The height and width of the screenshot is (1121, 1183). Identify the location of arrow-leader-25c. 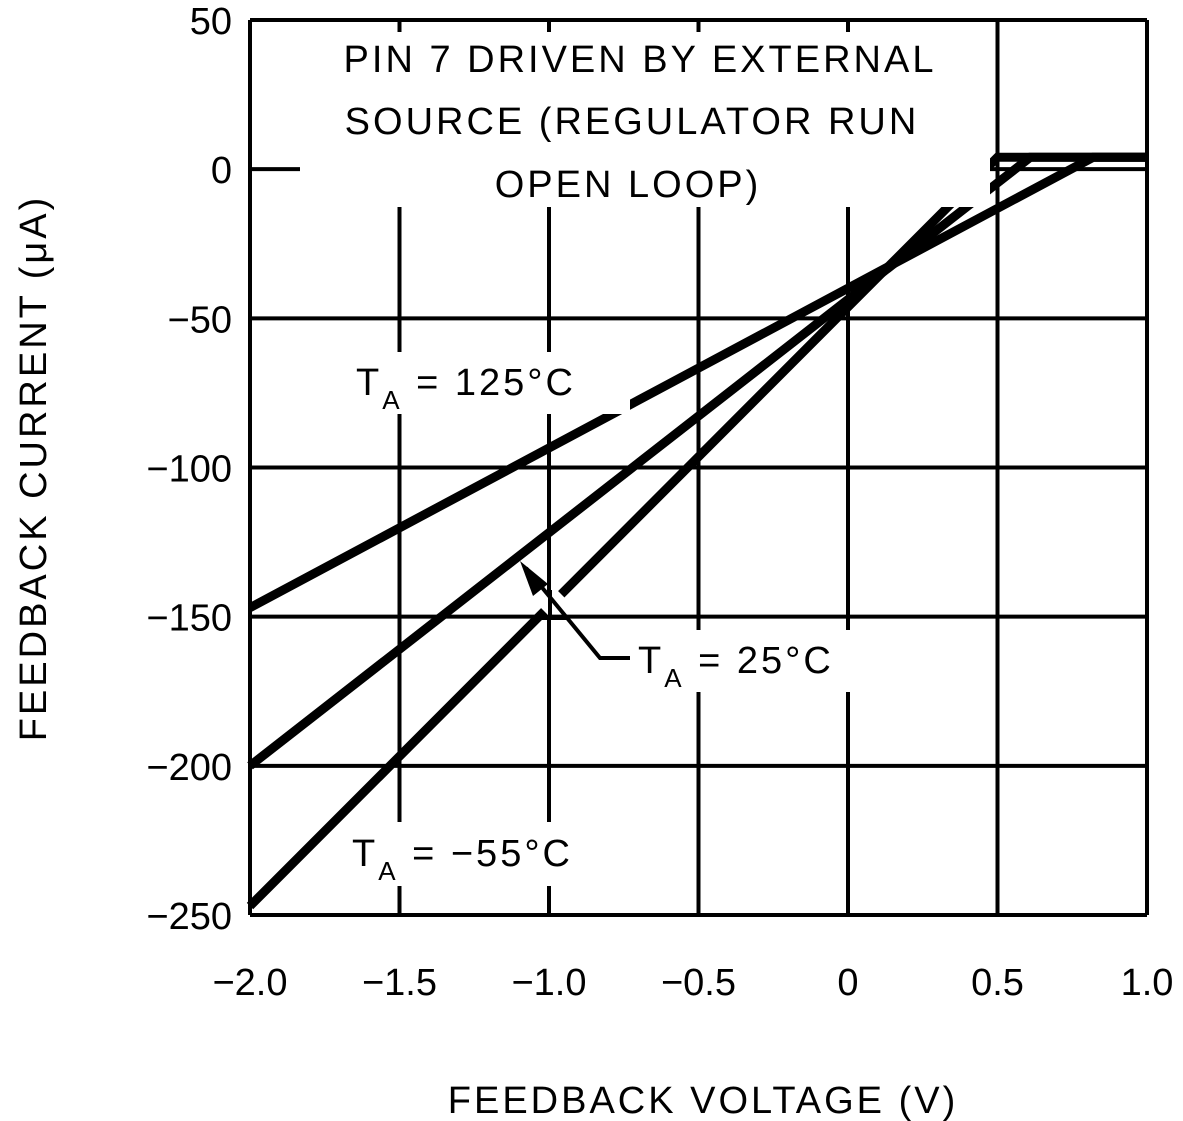
(577, 613).